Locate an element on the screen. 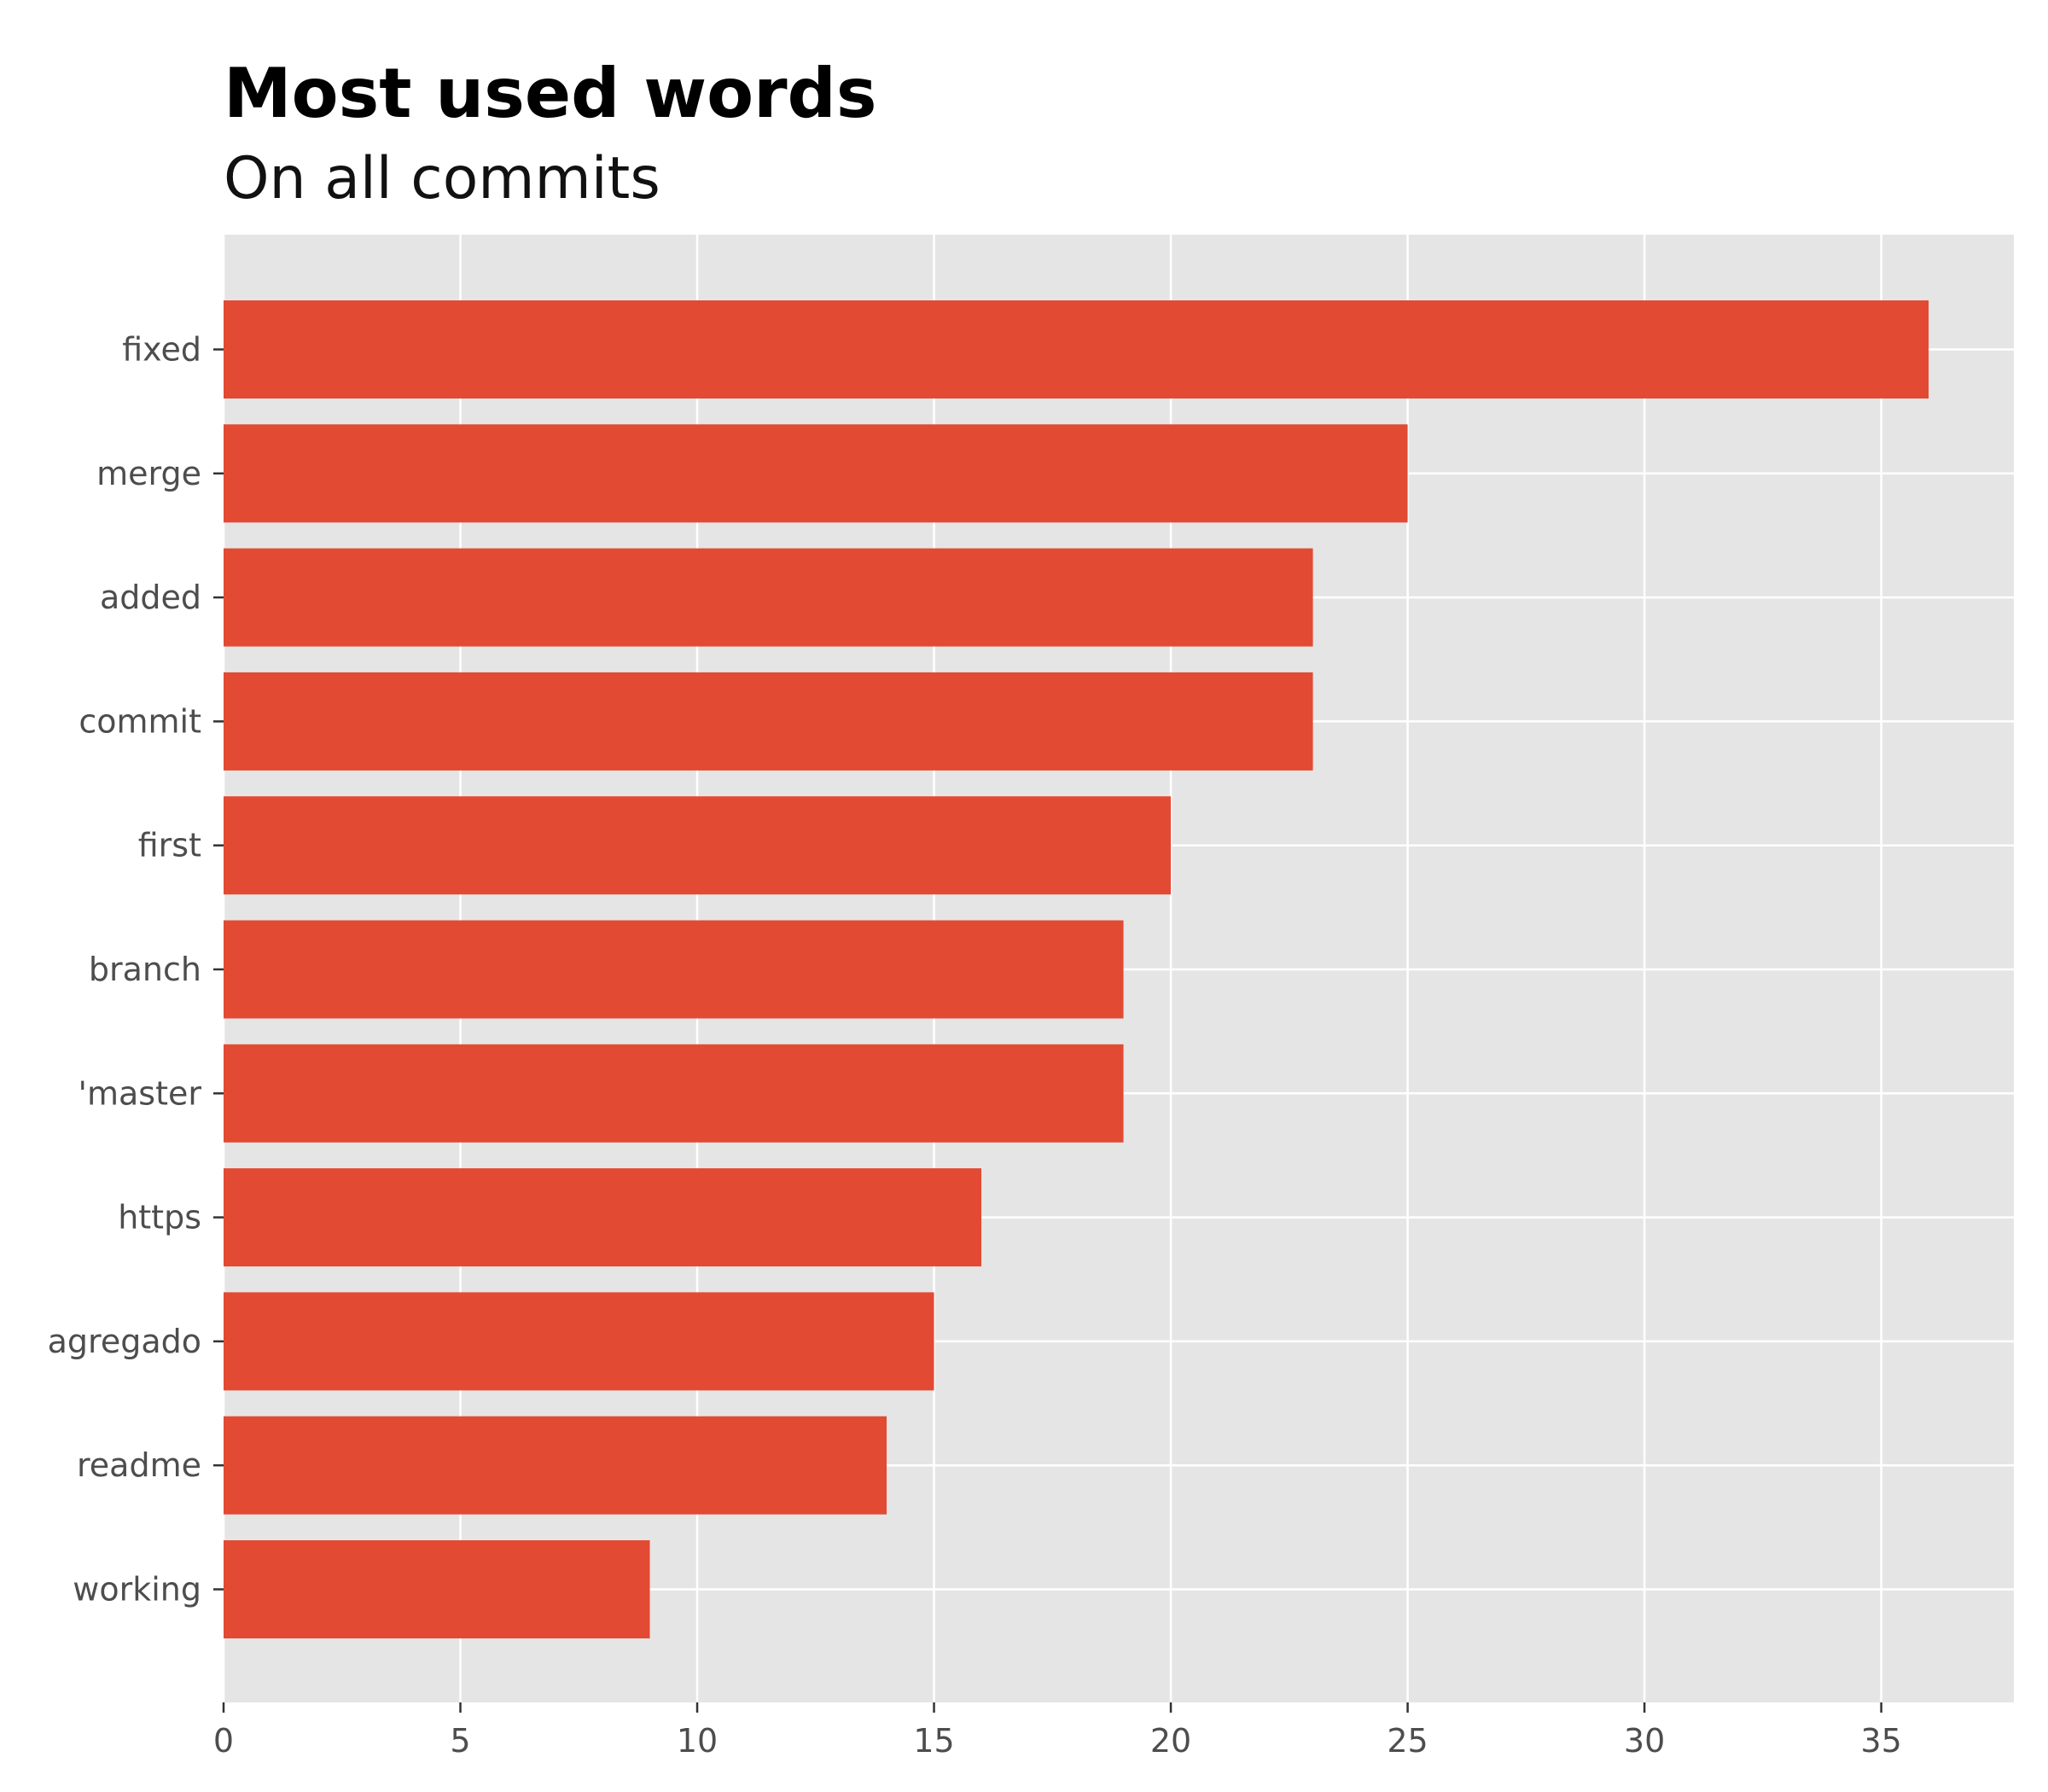 The width and height of the screenshot is (2048, 1792). y-tick-label: agregado is located at coordinates (125, 1341).